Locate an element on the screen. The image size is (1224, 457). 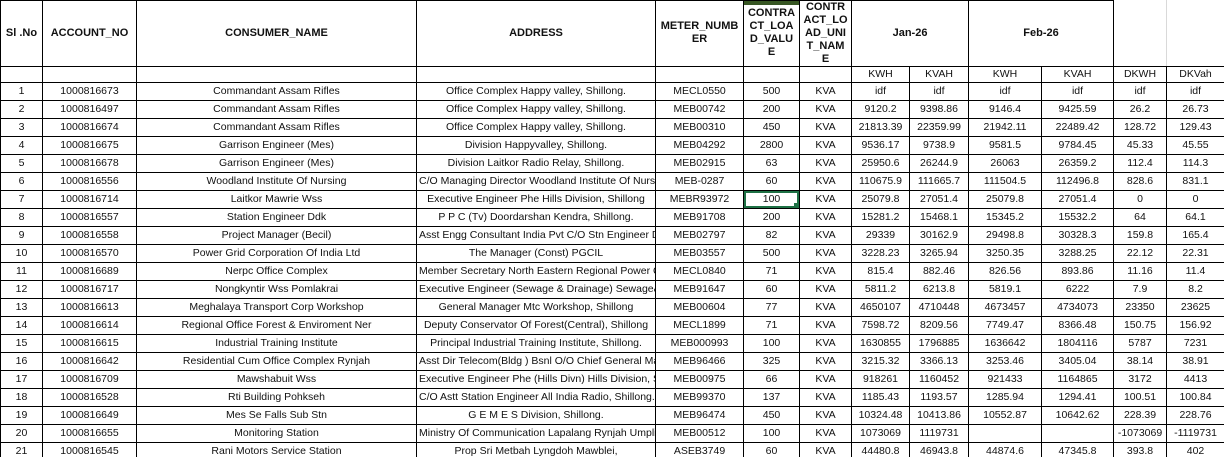
cell-contract_load_value: 2800 is located at coordinates (771, 145).